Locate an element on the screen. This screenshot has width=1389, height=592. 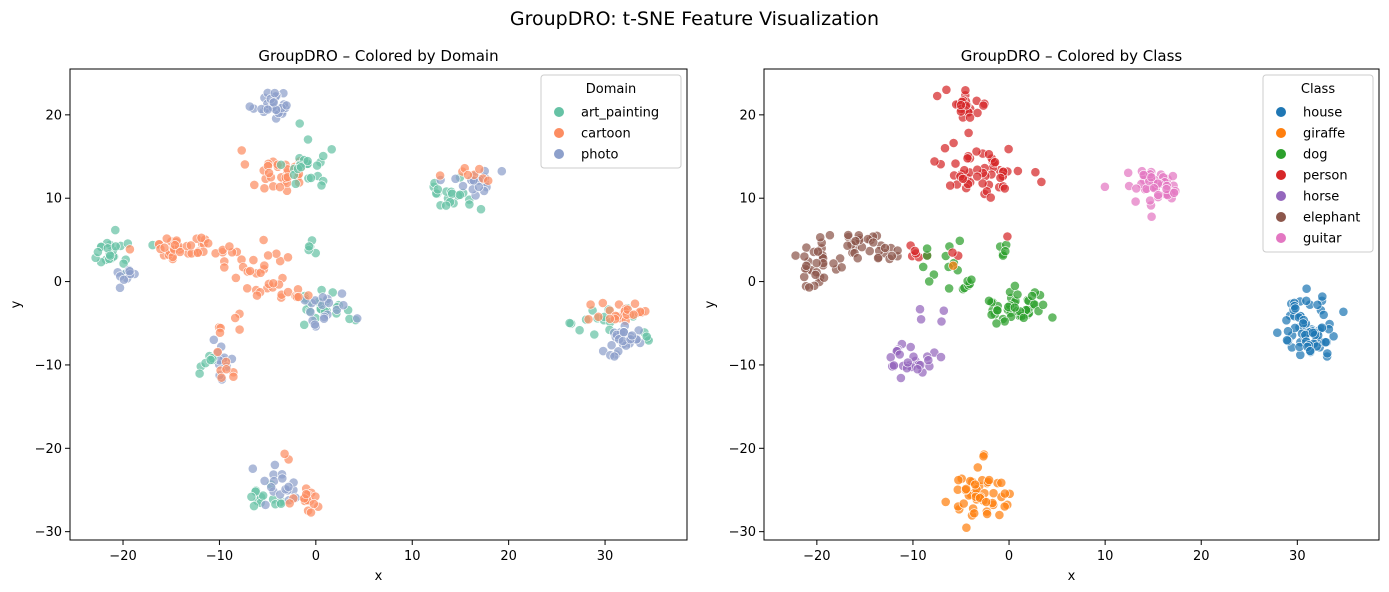
x-axis-label: x is located at coordinates (1072, 576).